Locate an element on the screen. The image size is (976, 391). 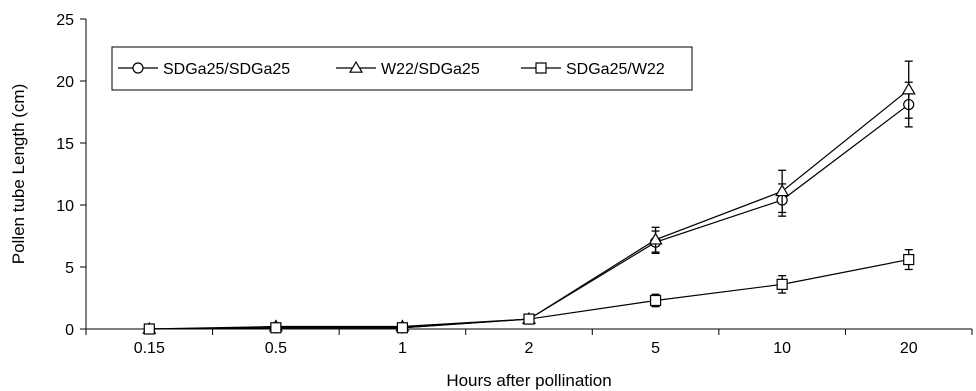
legend-box is located at coordinates (402, 68).